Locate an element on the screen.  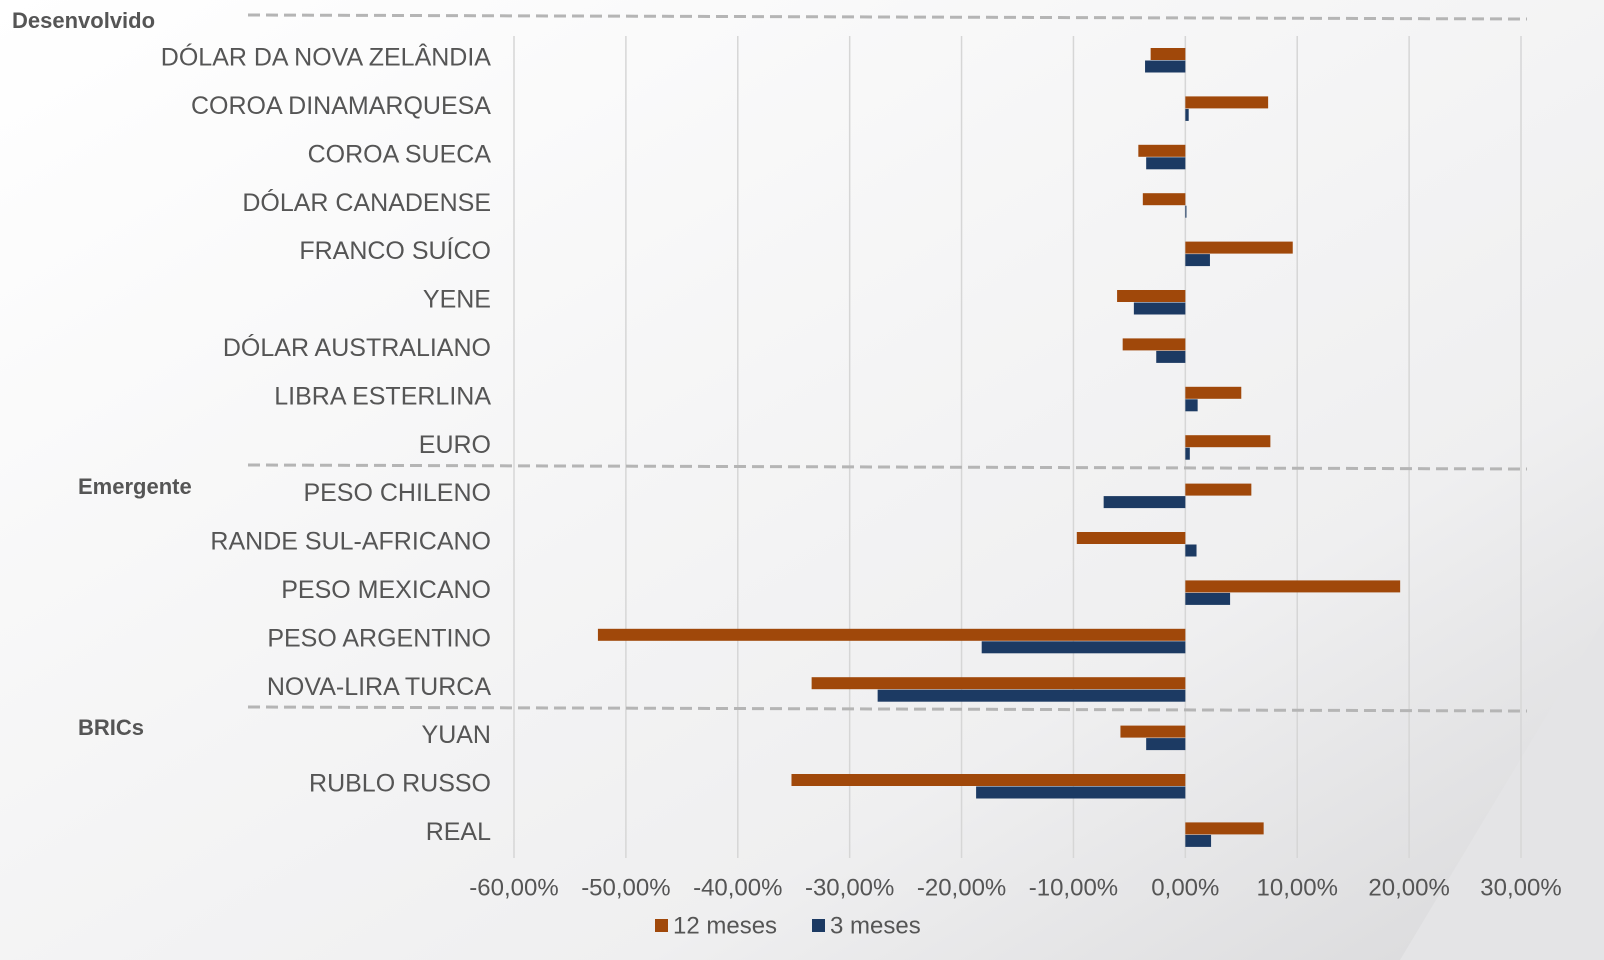
group-label: Emergente is located at coordinates (135, 486).